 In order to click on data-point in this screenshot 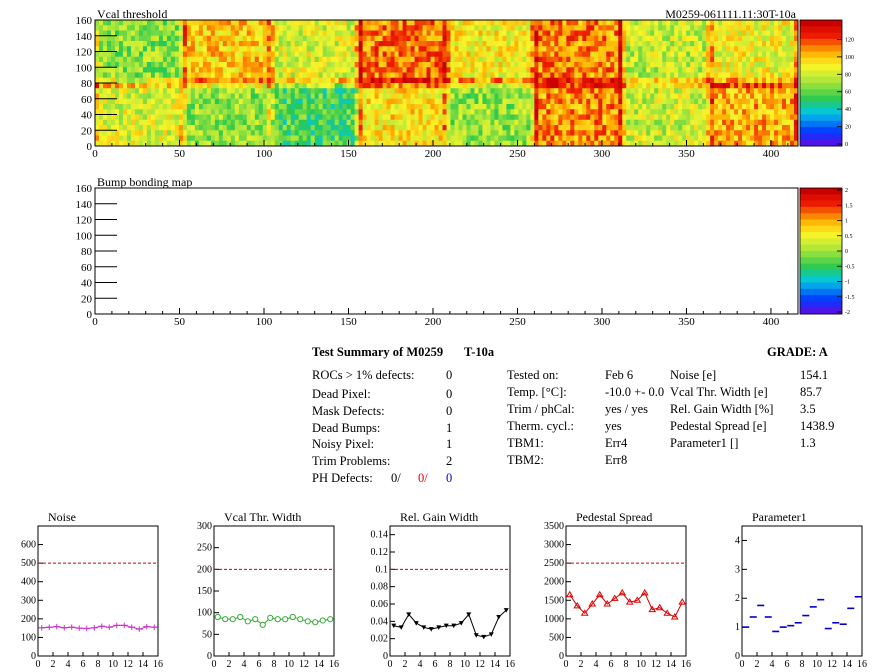, I will do `click(469, 614)`.